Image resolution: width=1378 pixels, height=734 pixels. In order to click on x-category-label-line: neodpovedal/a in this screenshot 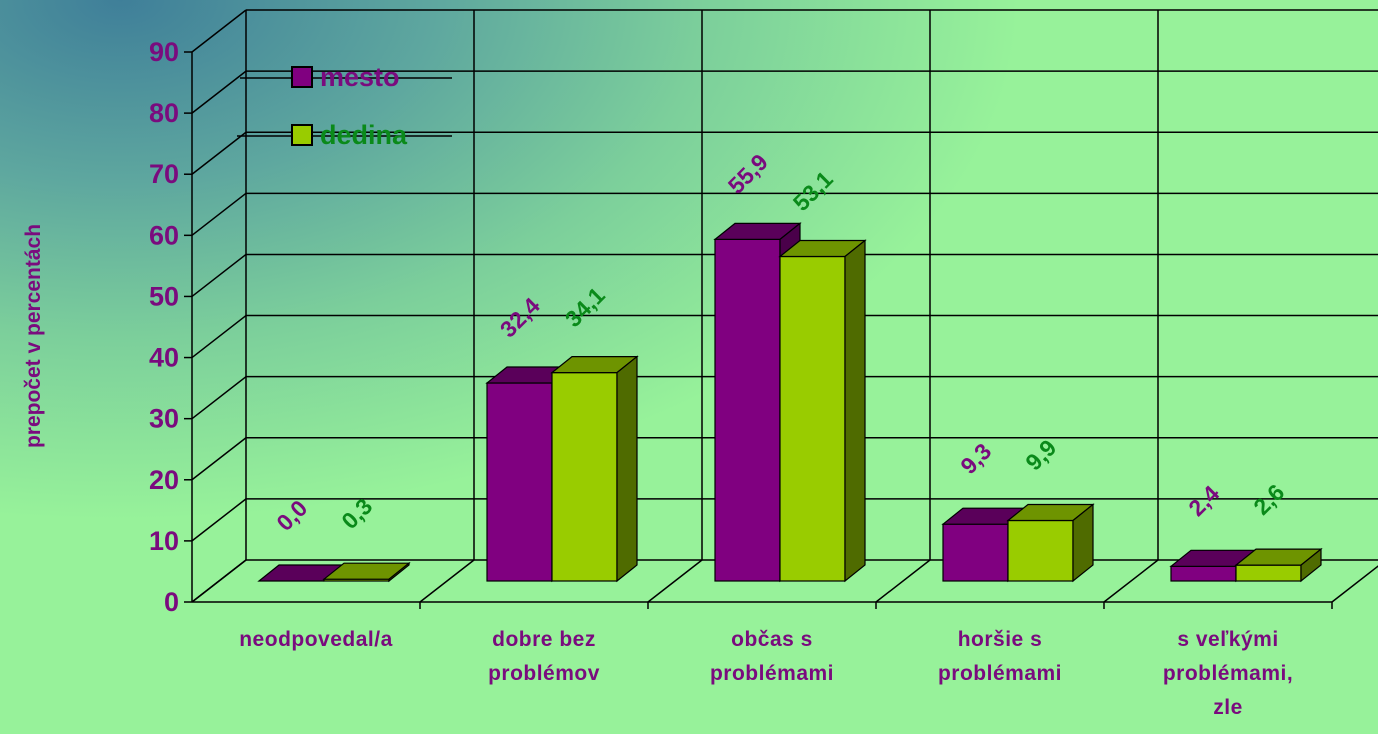, I will do `click(316, 639)`.